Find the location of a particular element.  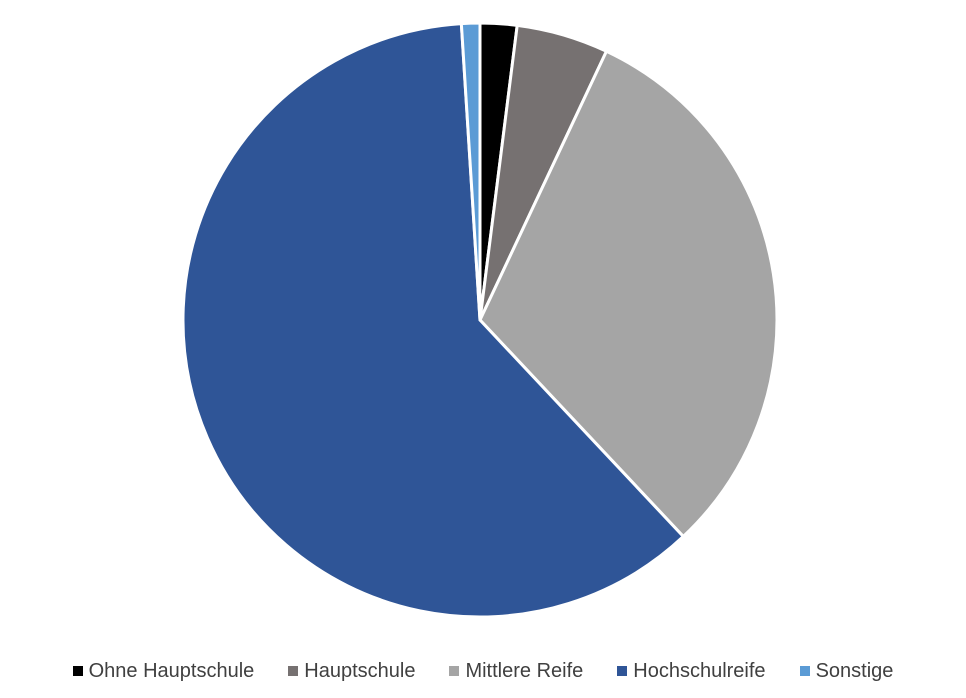

legend-item-sonstige: Sonstige is located at coordinates (846, 671).